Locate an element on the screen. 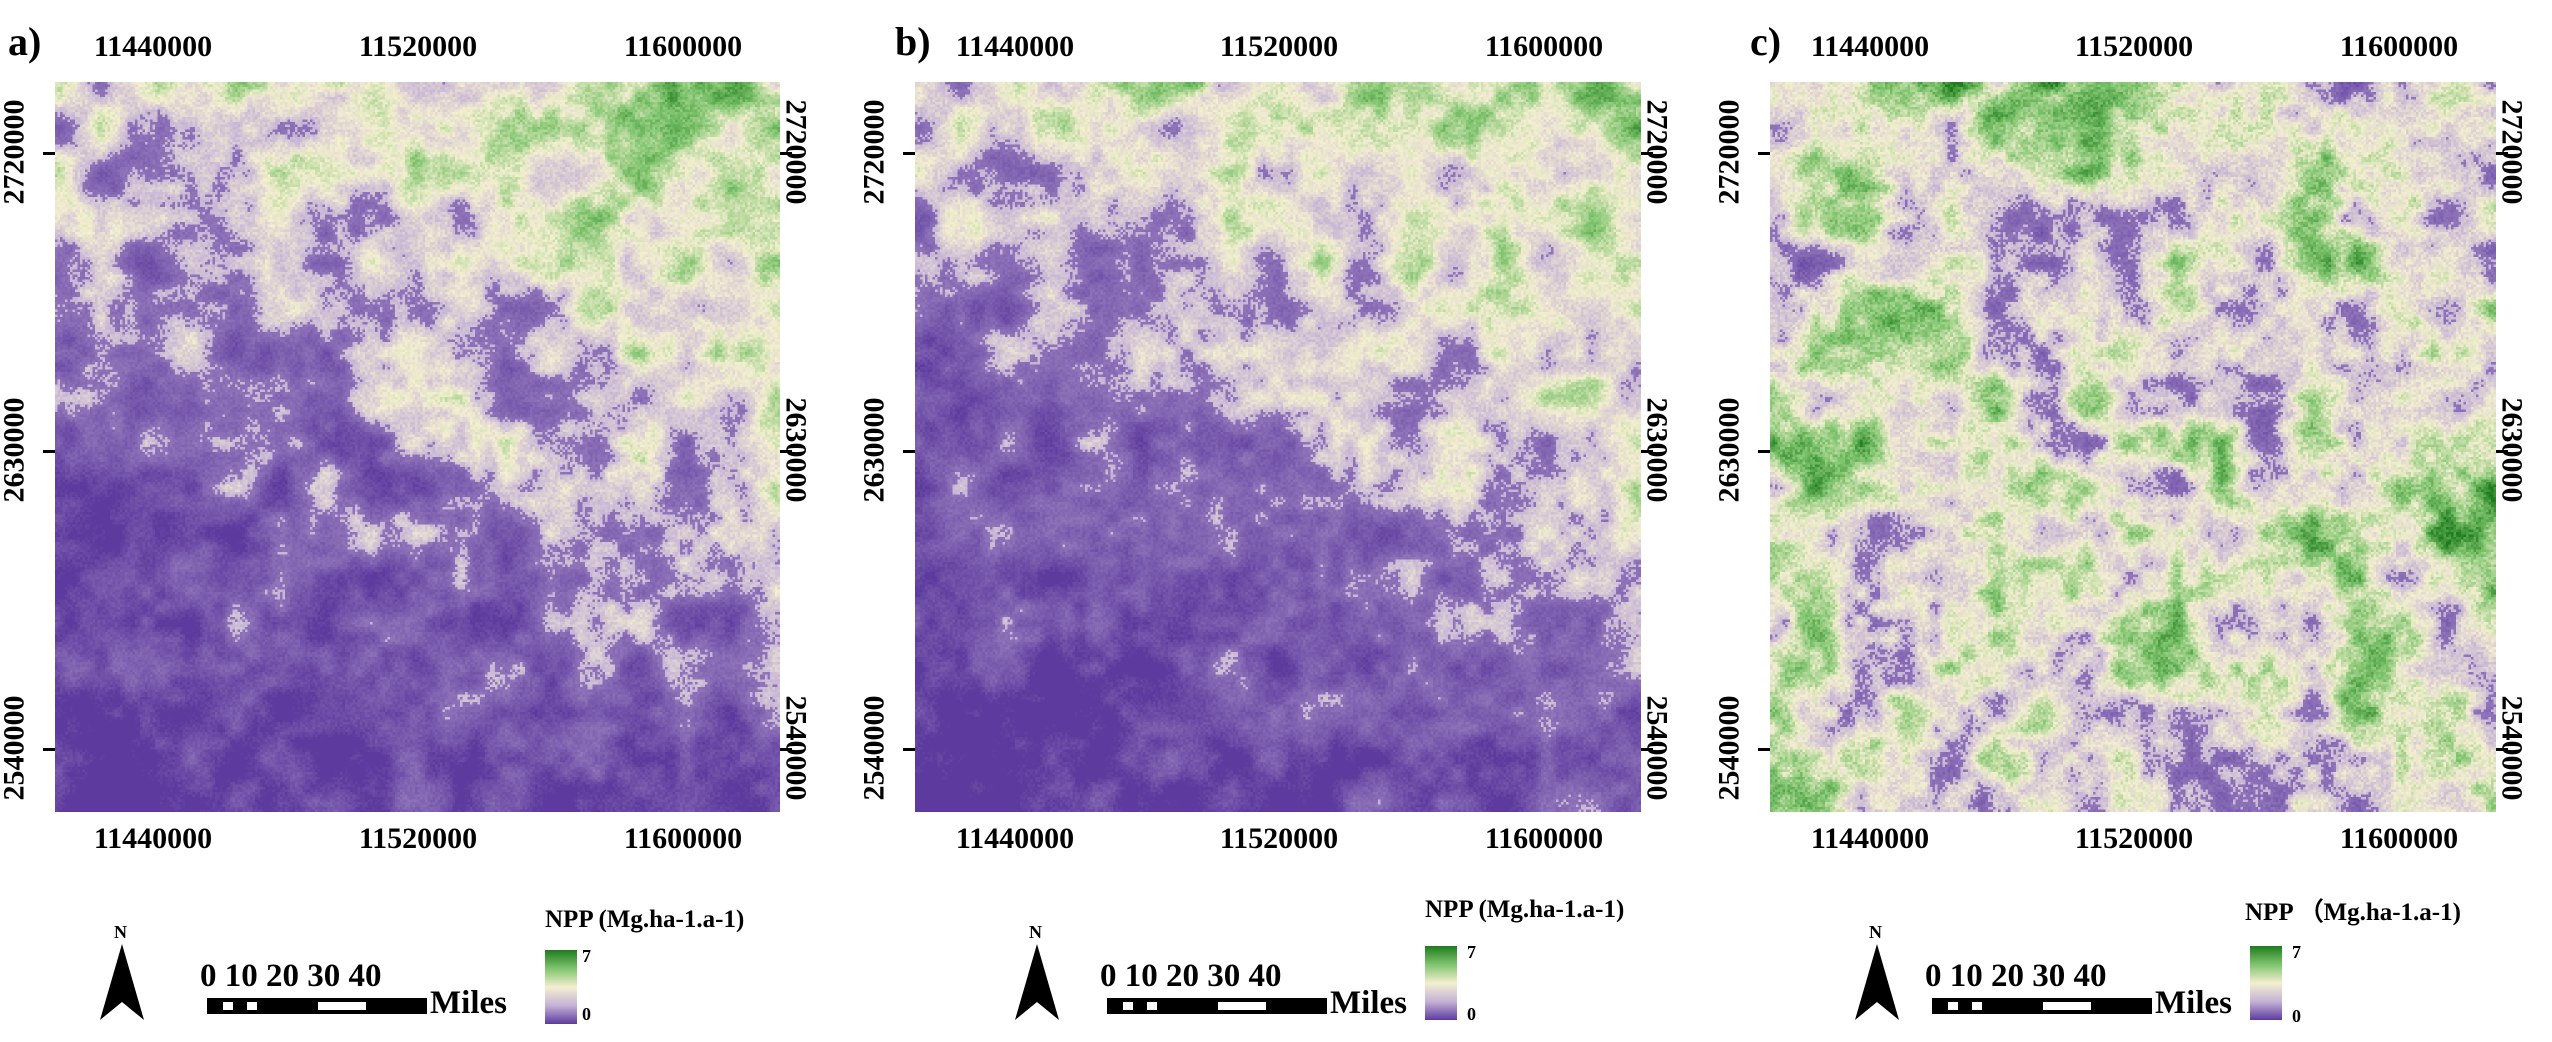 Image resolution: width=2552 pixels, height=1042 pixels. panel-label: c) is located at coordinates (1766, 41).